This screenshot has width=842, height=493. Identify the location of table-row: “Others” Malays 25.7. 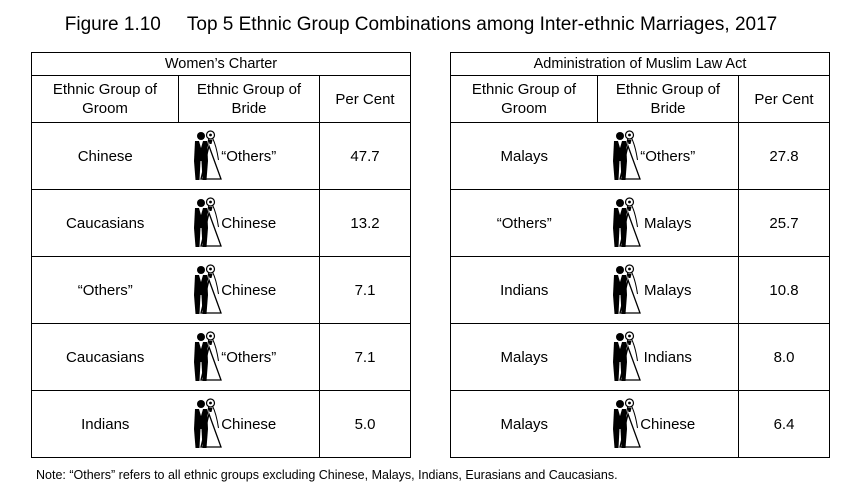
(640, 223).